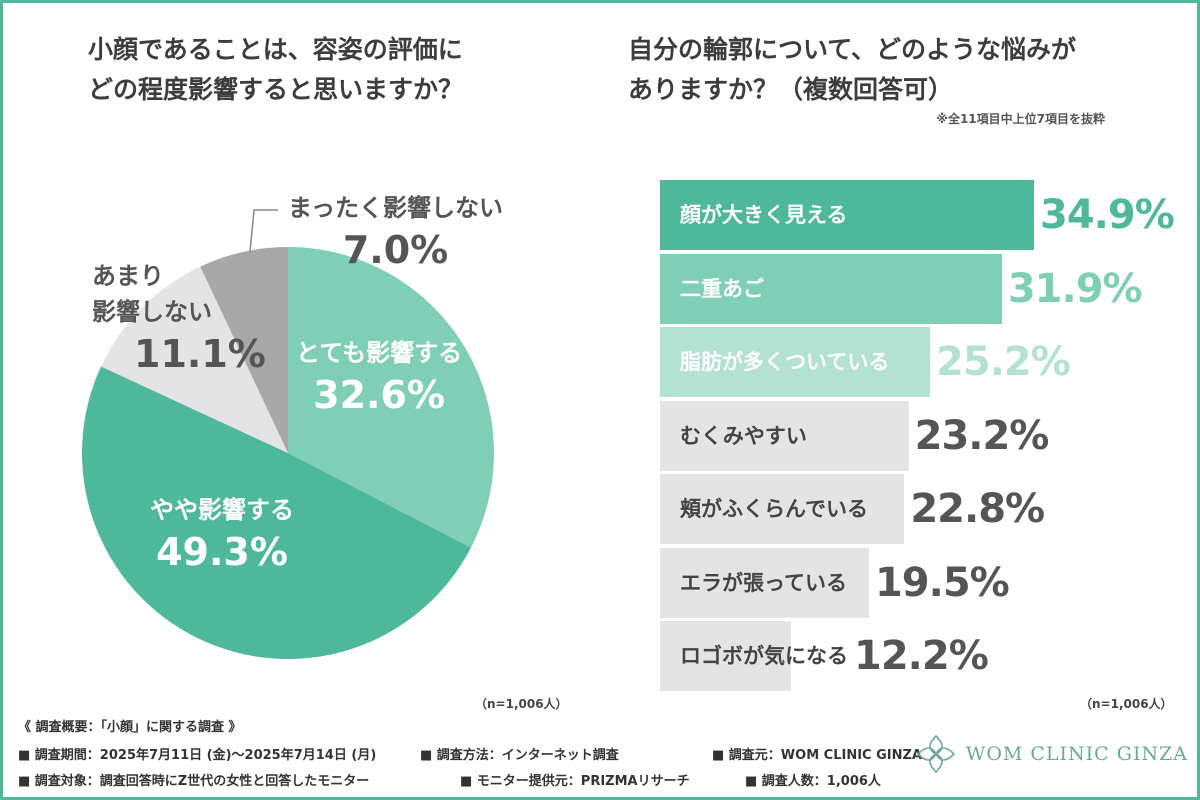 The image size is (1200, 800). I want to click on bar-value-label: 22.8%, so click(977, 509).